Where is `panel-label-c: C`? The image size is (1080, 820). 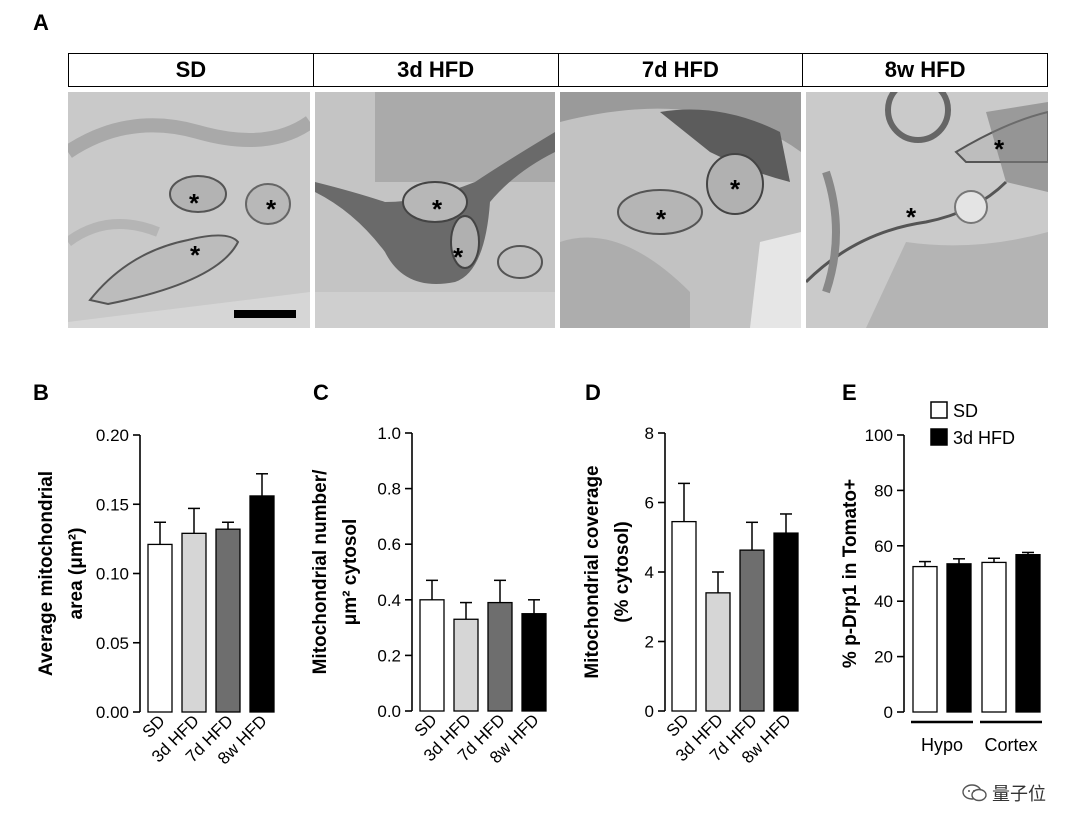 panel-label-c: C is located at coordinates (321, 392).